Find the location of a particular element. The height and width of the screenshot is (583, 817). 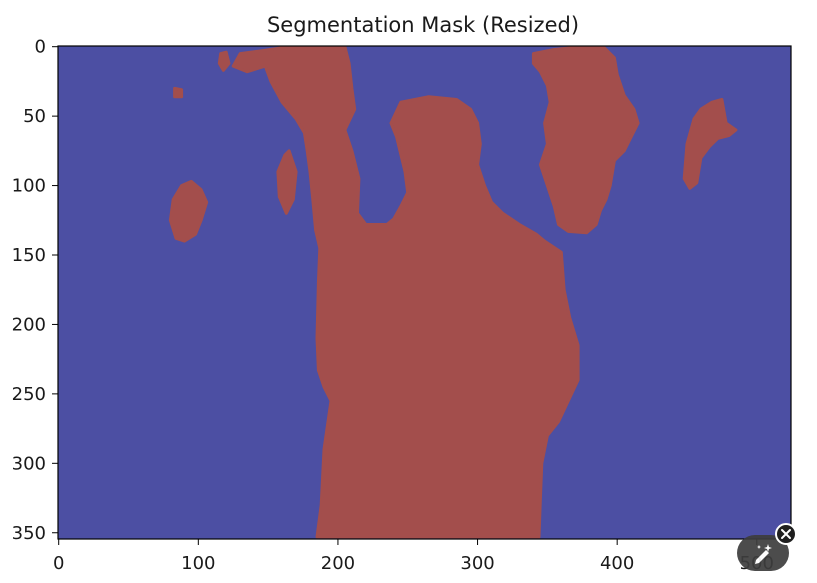

y-tick-label: 350 is located at coordinates (29, 533).